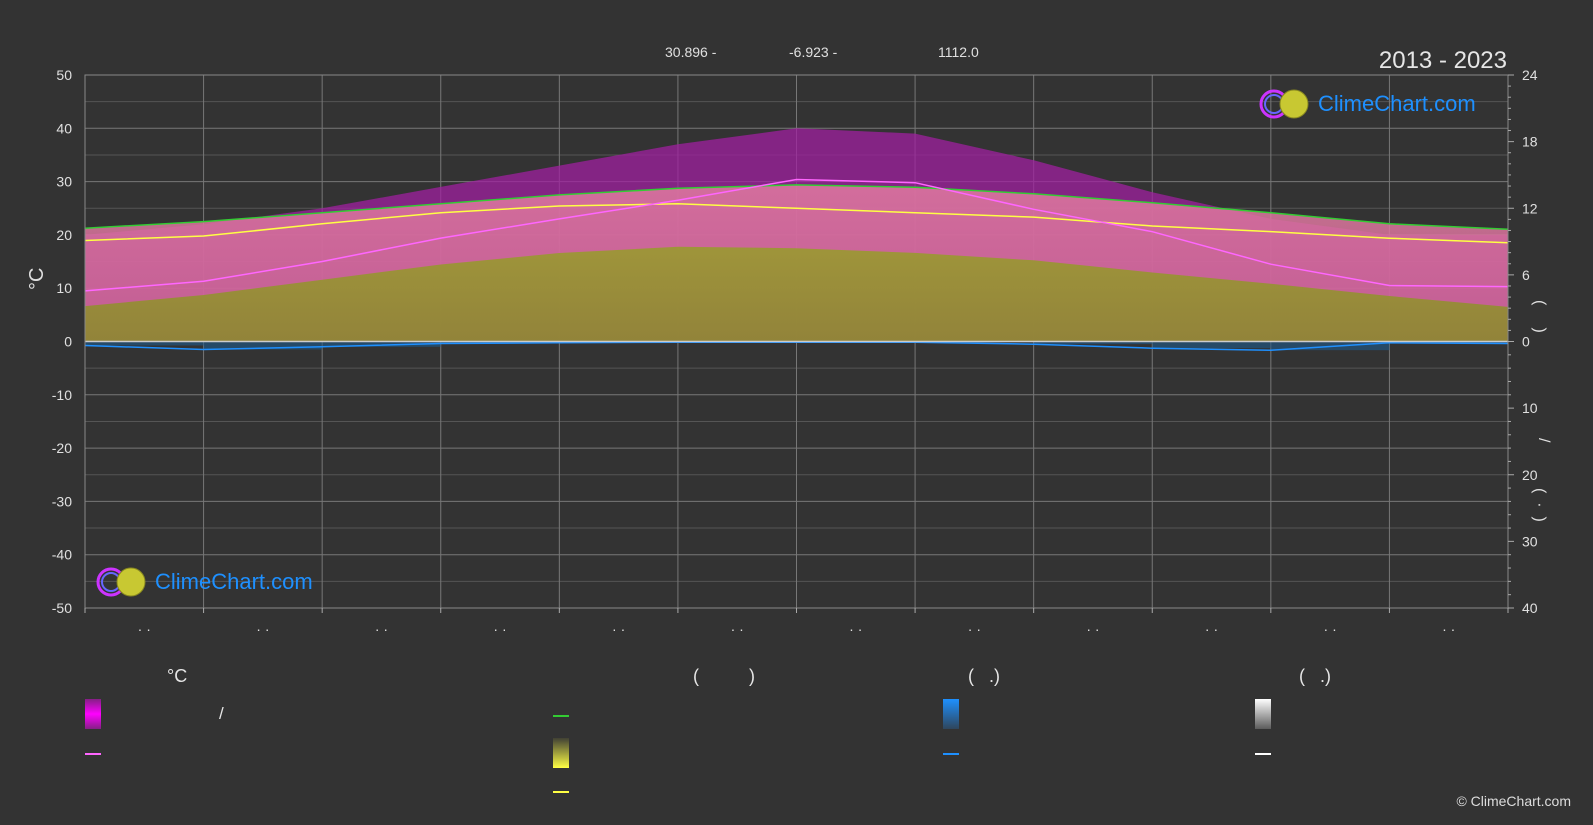 Image resolution: width=1593 pixels, height=825 pixels. What do you see at coordinates (951, 754) in the screenshot?
I see `legend-rain-line` at bounding box center [951, 754].